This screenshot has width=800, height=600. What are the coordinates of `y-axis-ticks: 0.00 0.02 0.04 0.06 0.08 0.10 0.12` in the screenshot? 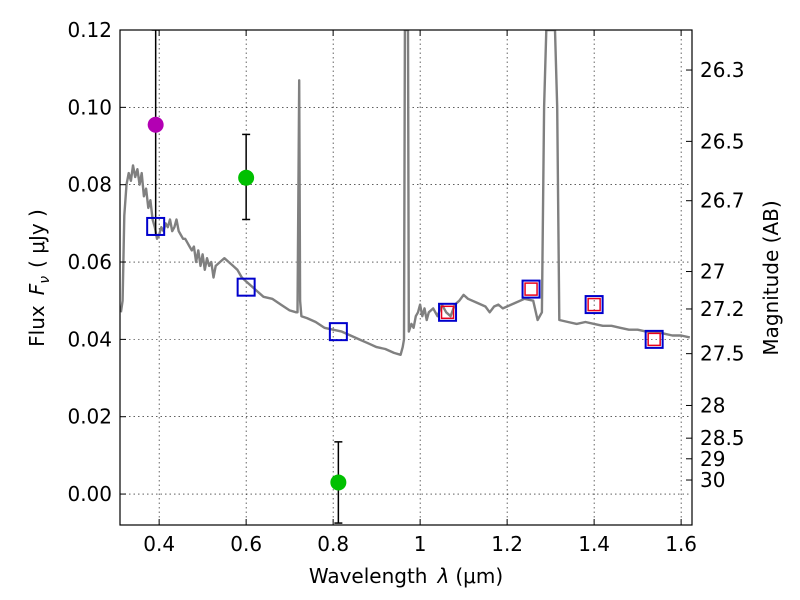 It's located at (96, 262).